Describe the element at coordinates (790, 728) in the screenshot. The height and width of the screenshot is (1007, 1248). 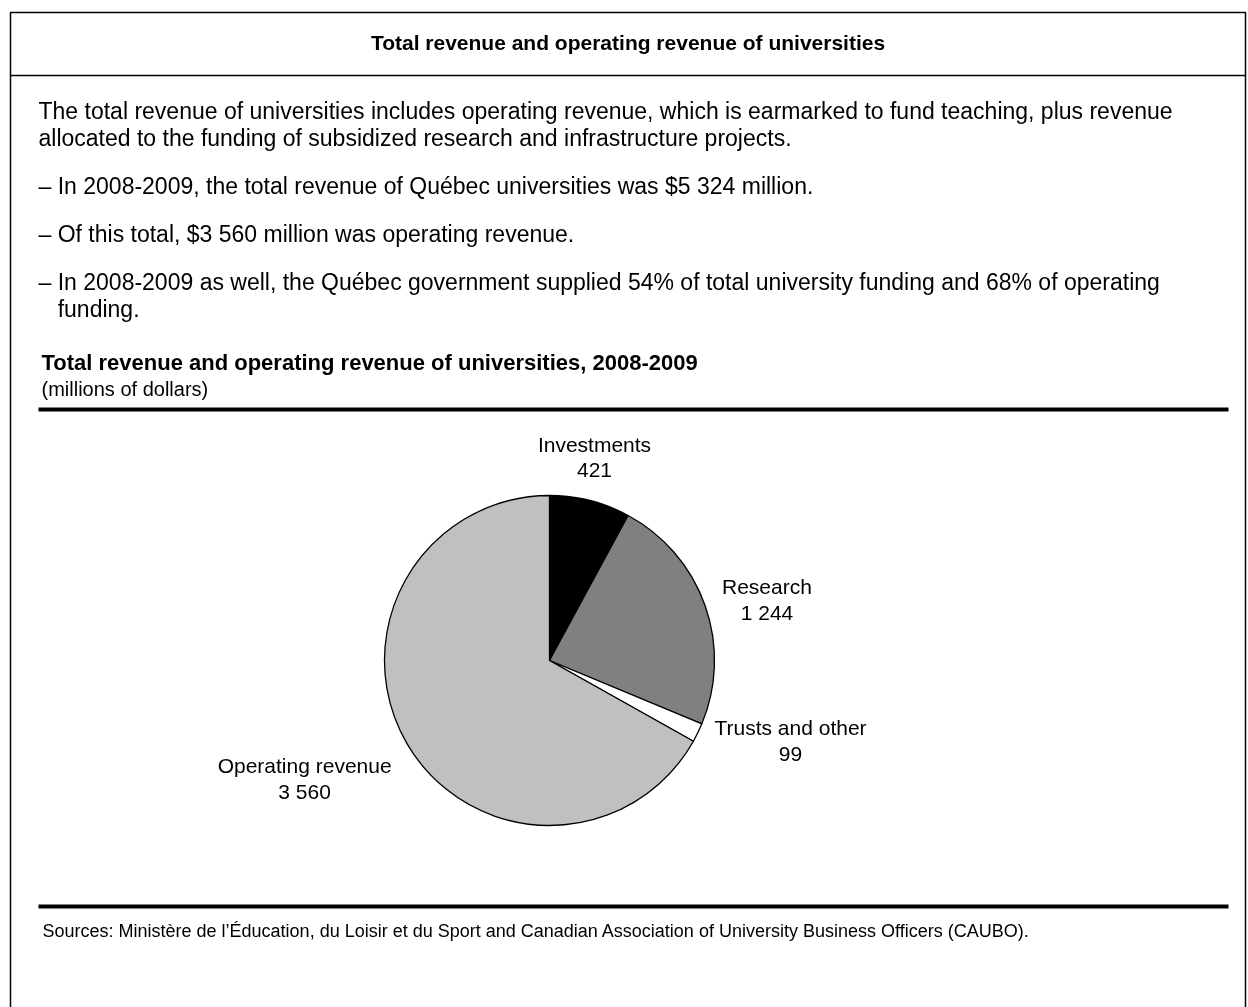
I see `slice-label: Trusts and other` at that location.